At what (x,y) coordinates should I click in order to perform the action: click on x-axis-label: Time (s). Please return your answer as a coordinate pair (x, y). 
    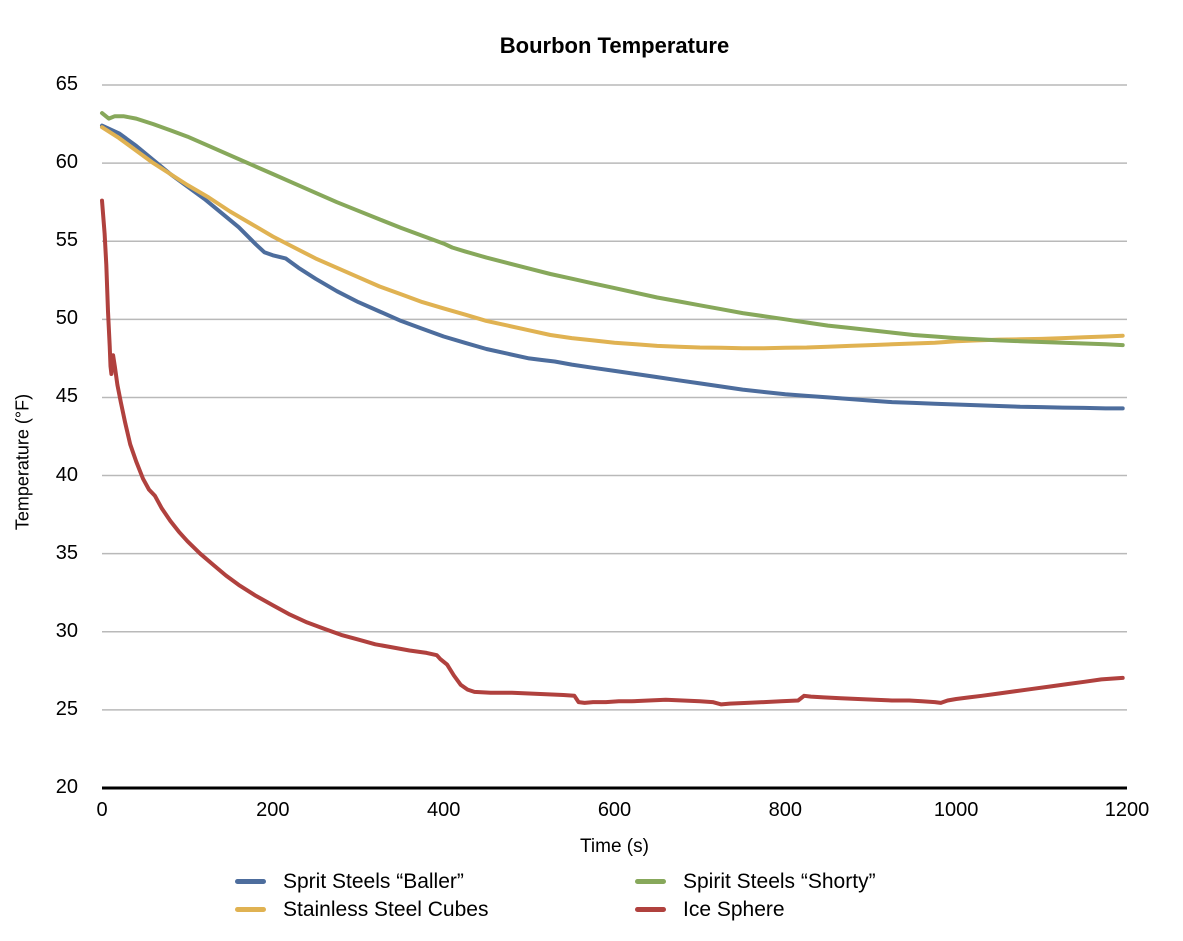
    Looking at the image, I should click on (614, 846).